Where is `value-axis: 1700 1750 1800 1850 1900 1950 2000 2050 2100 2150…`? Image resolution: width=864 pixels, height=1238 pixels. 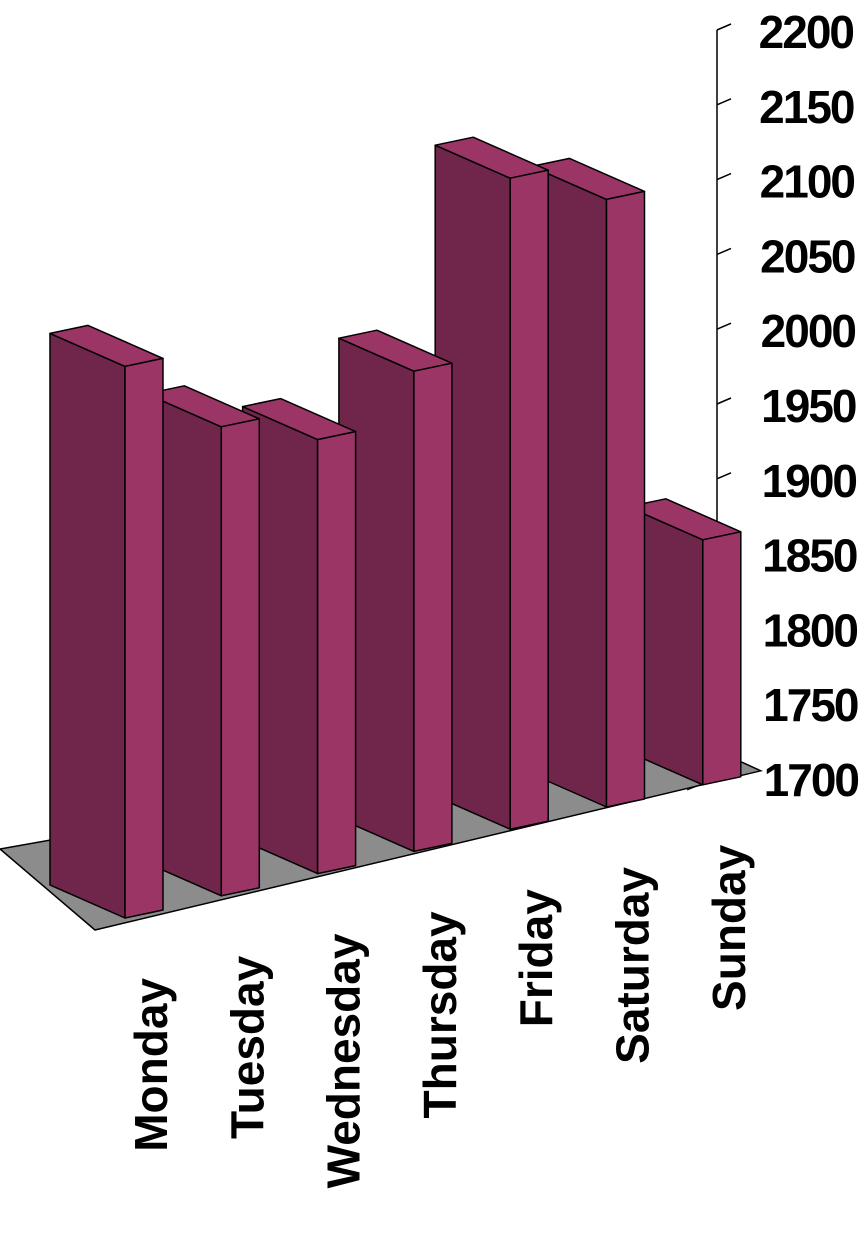
value-axis: 1700 1750 1800 1850 1900 1950 2000 2050 2100 2150… is located at coordinates (773, 406).